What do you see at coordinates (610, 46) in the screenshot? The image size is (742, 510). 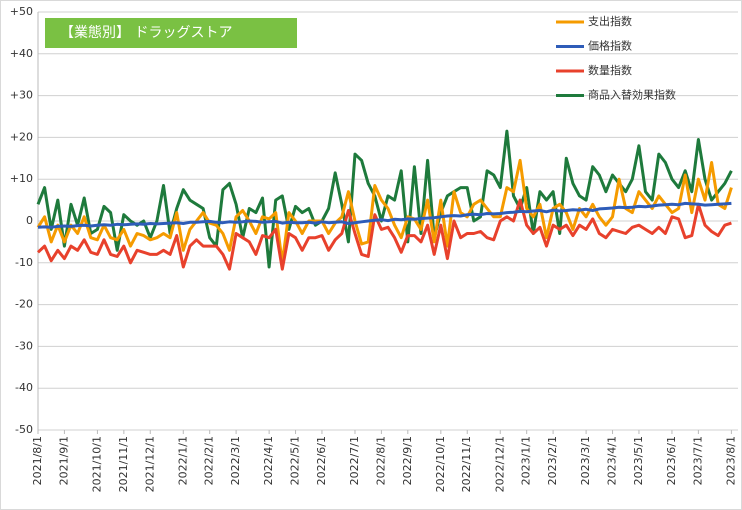 I see `legend-label: 価格指数` at bounding box center [610, 46].